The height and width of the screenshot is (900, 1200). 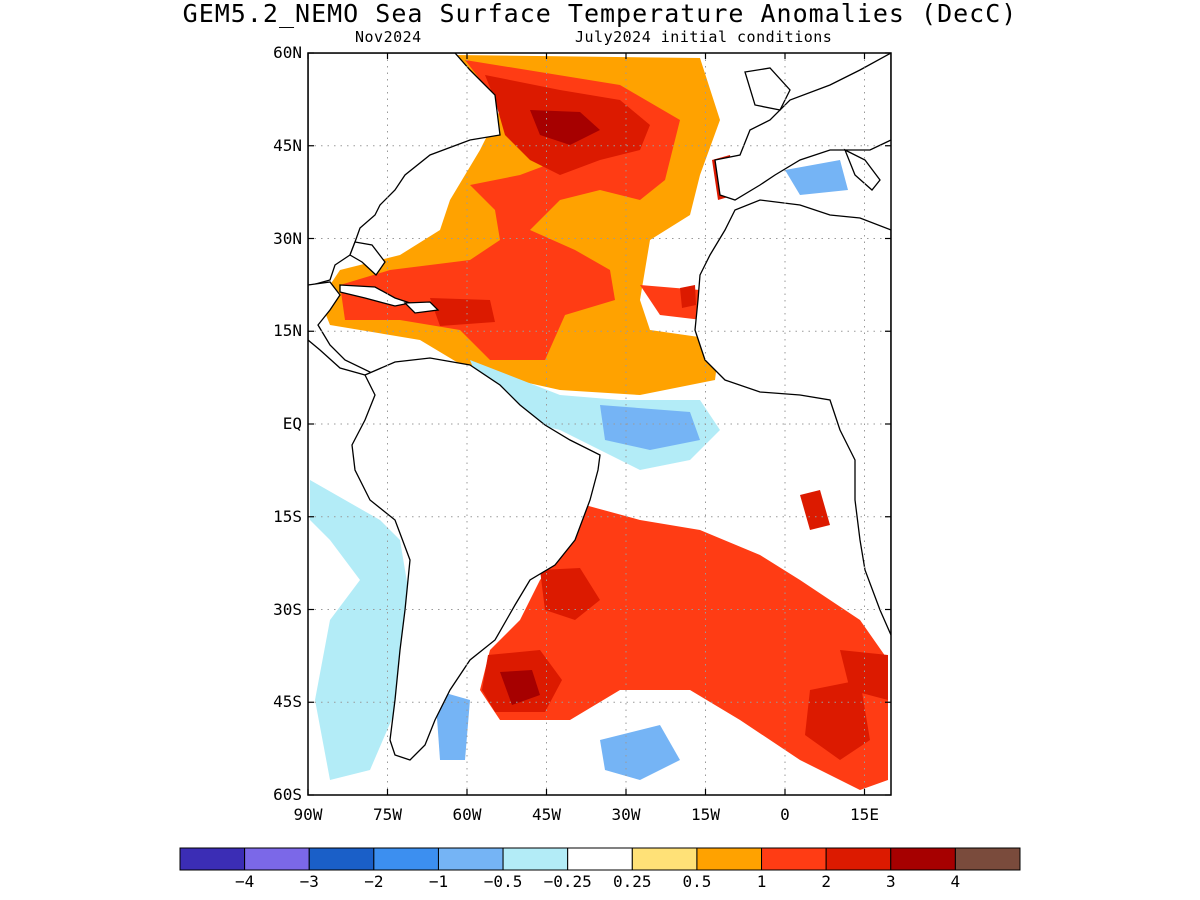 I want to click on forecast-month: Nov2024, so click(x=388, y=37).